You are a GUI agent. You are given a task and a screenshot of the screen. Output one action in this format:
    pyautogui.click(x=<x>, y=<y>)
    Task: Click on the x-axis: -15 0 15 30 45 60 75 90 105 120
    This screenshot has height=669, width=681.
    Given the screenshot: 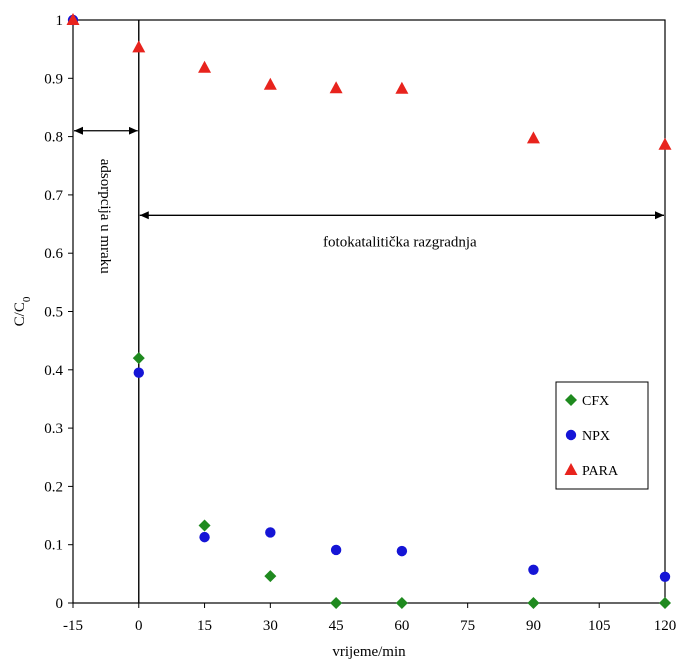 What is the action you would take?
    pyautogui.click(x=369, y=618)
    